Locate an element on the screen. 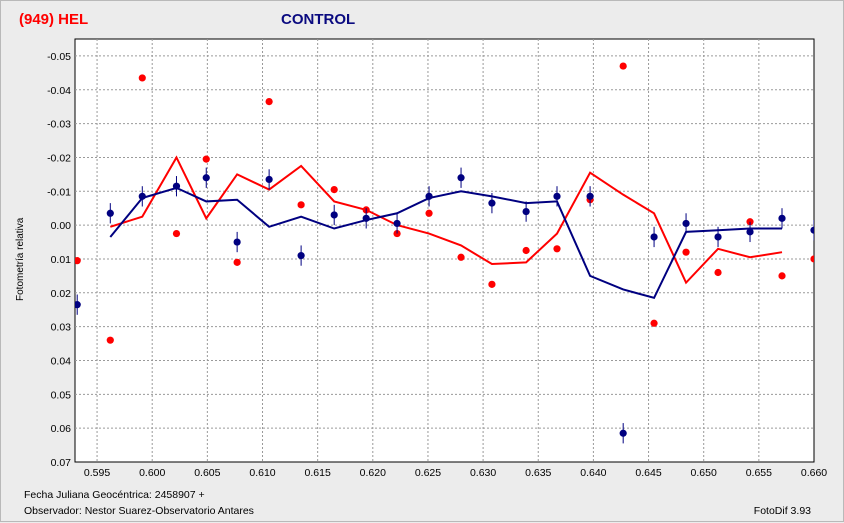 This screenshot has height=523, width=844. x-tick-label: 0.635 is located at coordinates (538, 473).